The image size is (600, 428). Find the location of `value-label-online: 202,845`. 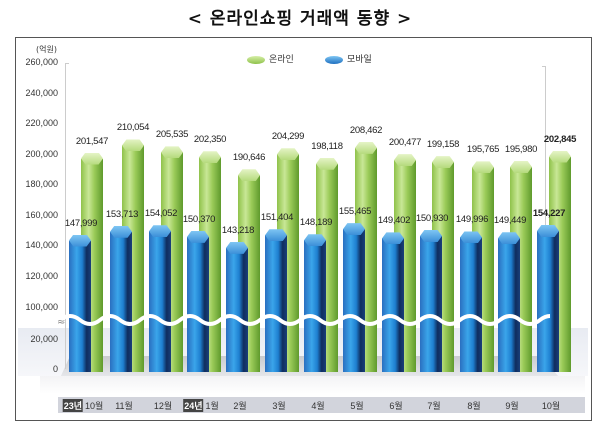

value-label-online: 202,845 is located at coordinates (560, 139).